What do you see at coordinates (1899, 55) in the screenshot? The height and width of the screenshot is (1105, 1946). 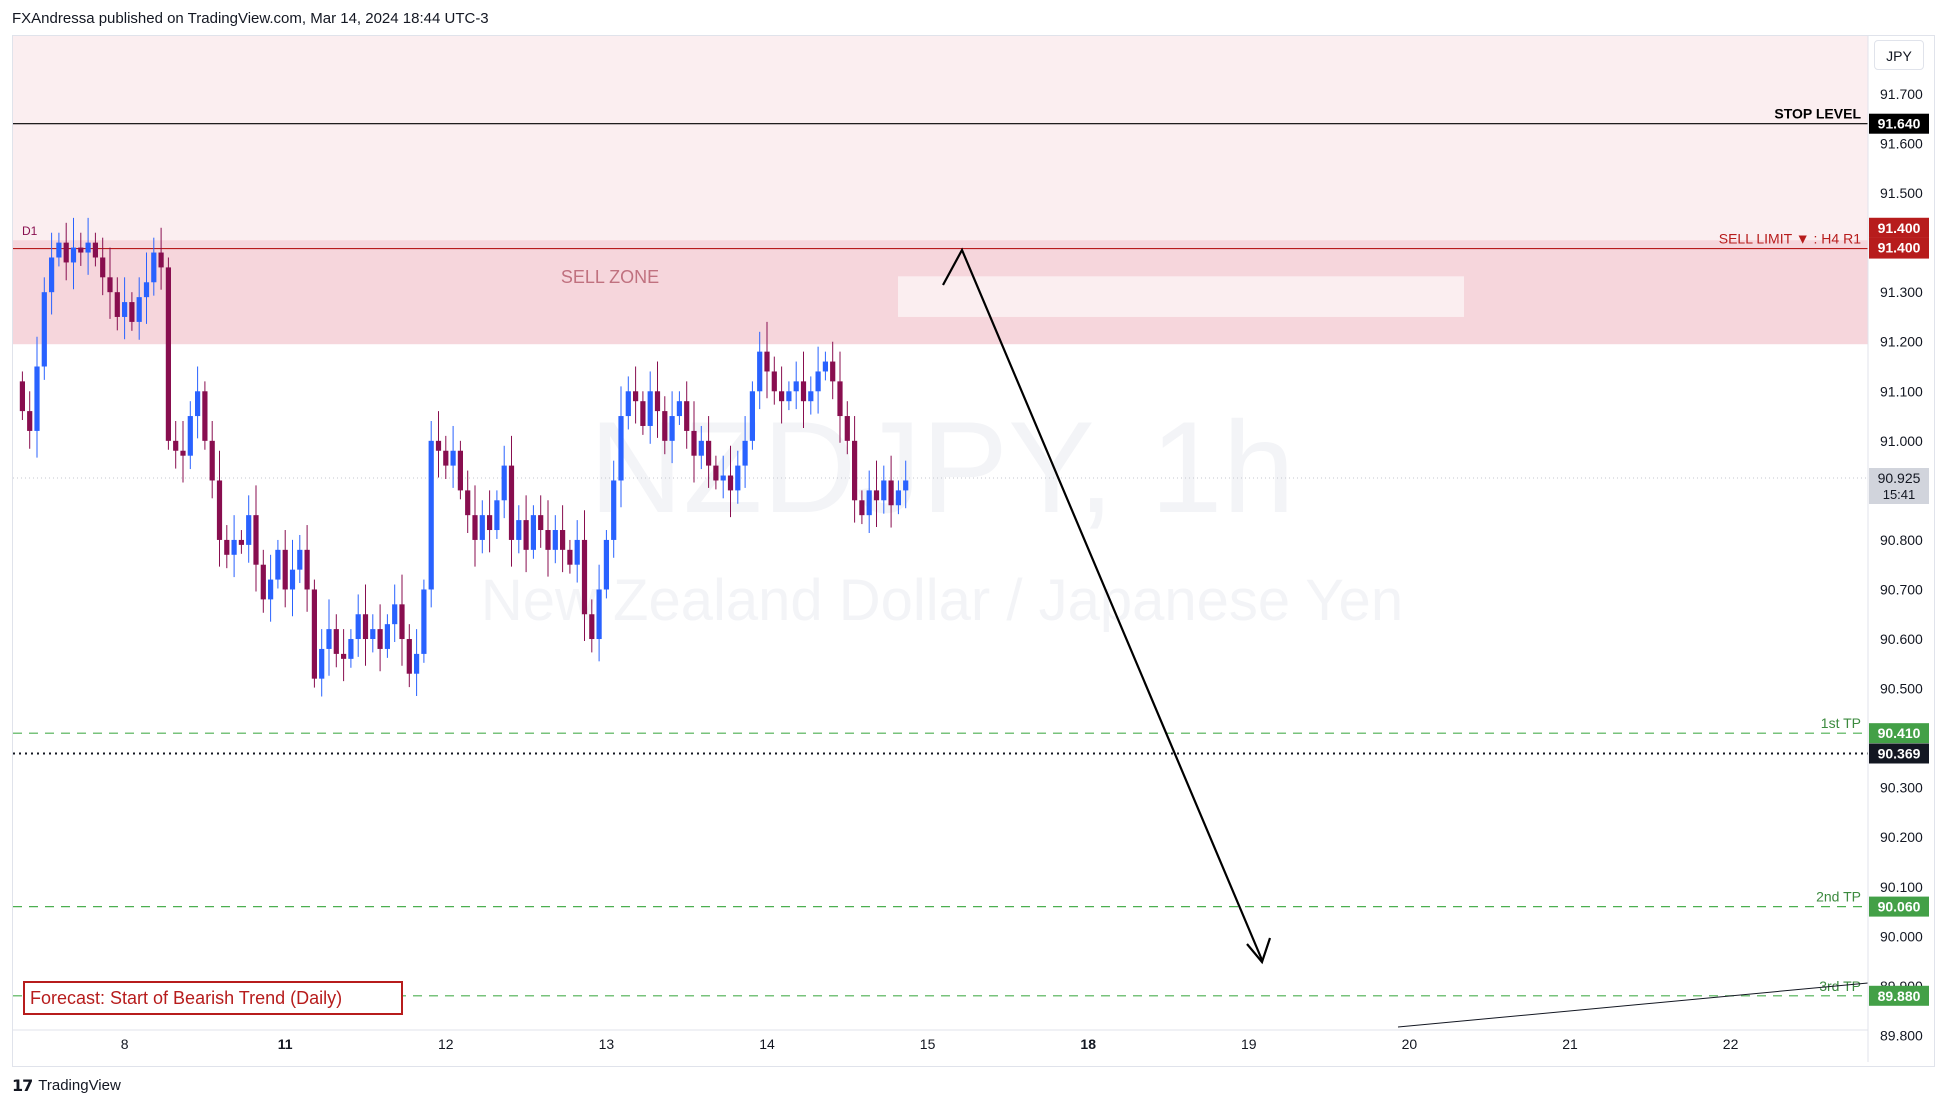 I see `currency-button: JPY` at bounding box center [1899, 55].